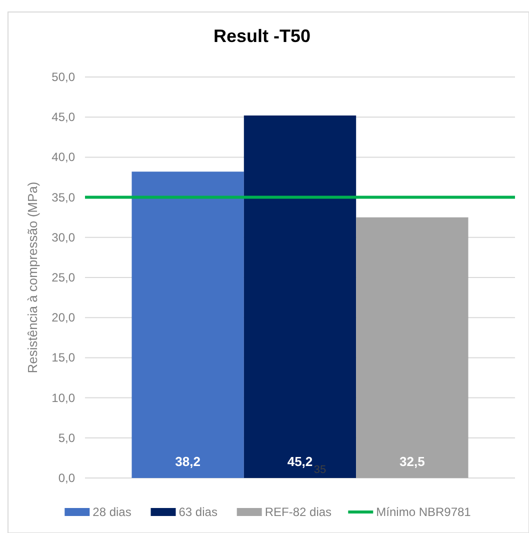 The height and width of the screenshot is (533, 529). Describe the element at coordinates (67, 478) in the screenshot. I see `y-tick-label: 0,0` at that location.